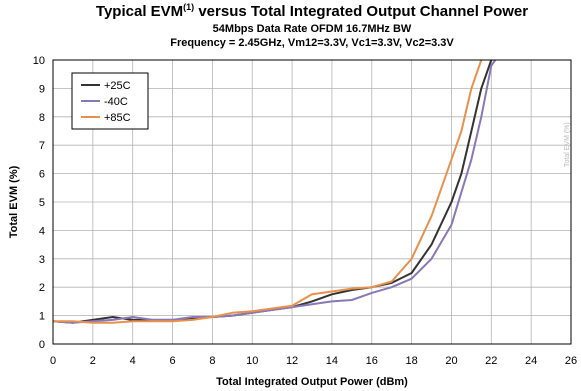 This screenshot has height=391, width=581. I want to click on x-tick-label: 4, so click(133, 361).